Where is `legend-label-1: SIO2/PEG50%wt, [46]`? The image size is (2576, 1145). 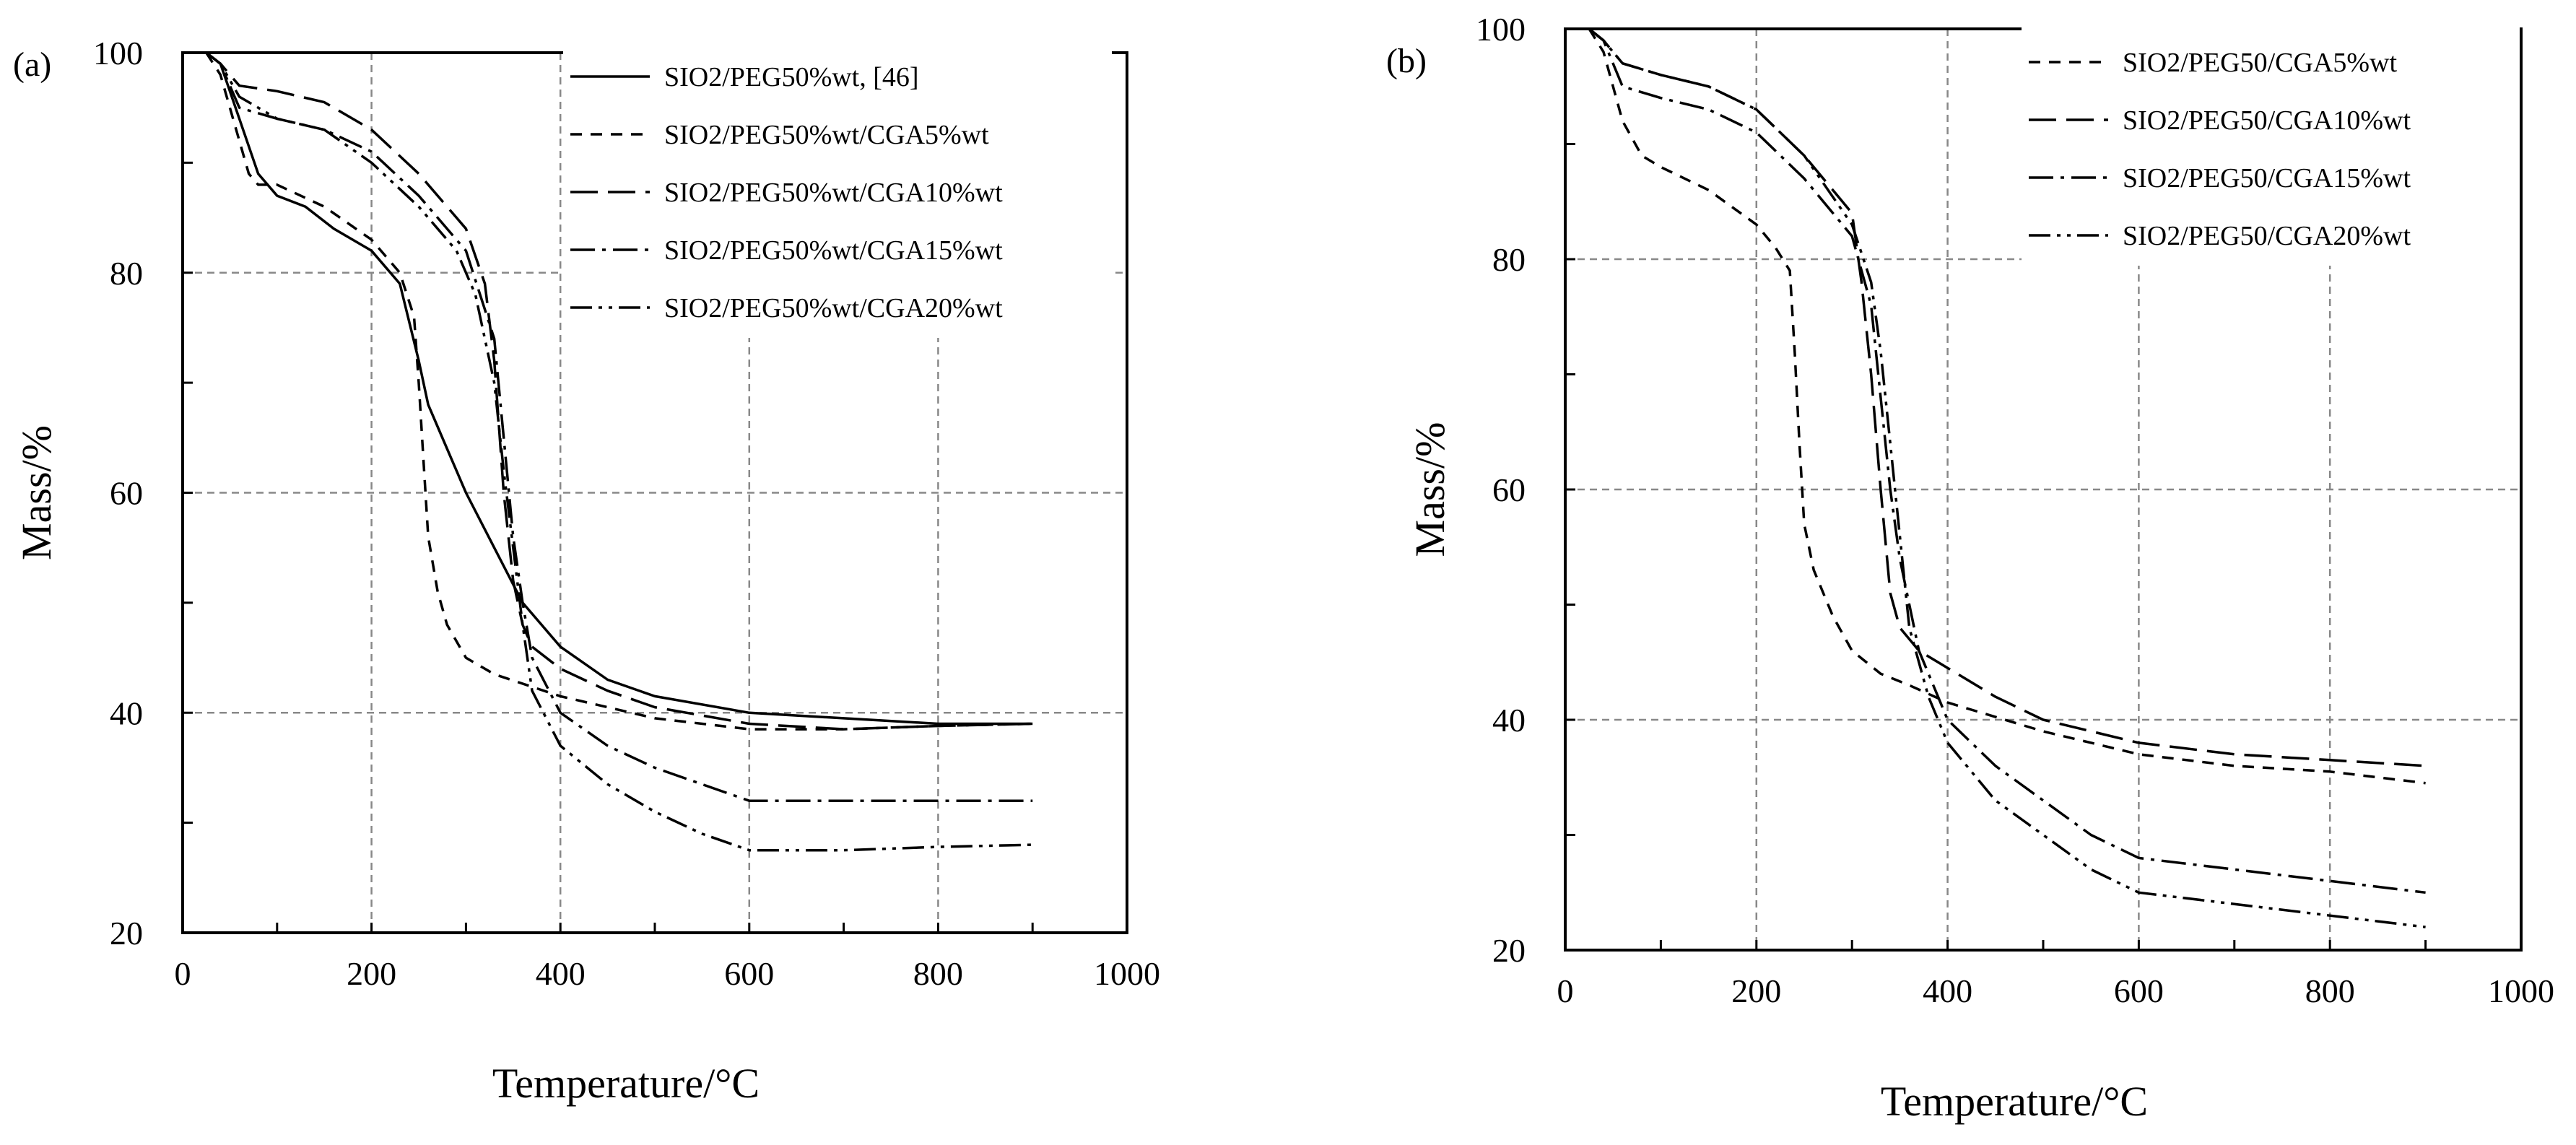 legend-label-1: SIO2/PEG50%wt, [46] is located at coordinates (791, 77).